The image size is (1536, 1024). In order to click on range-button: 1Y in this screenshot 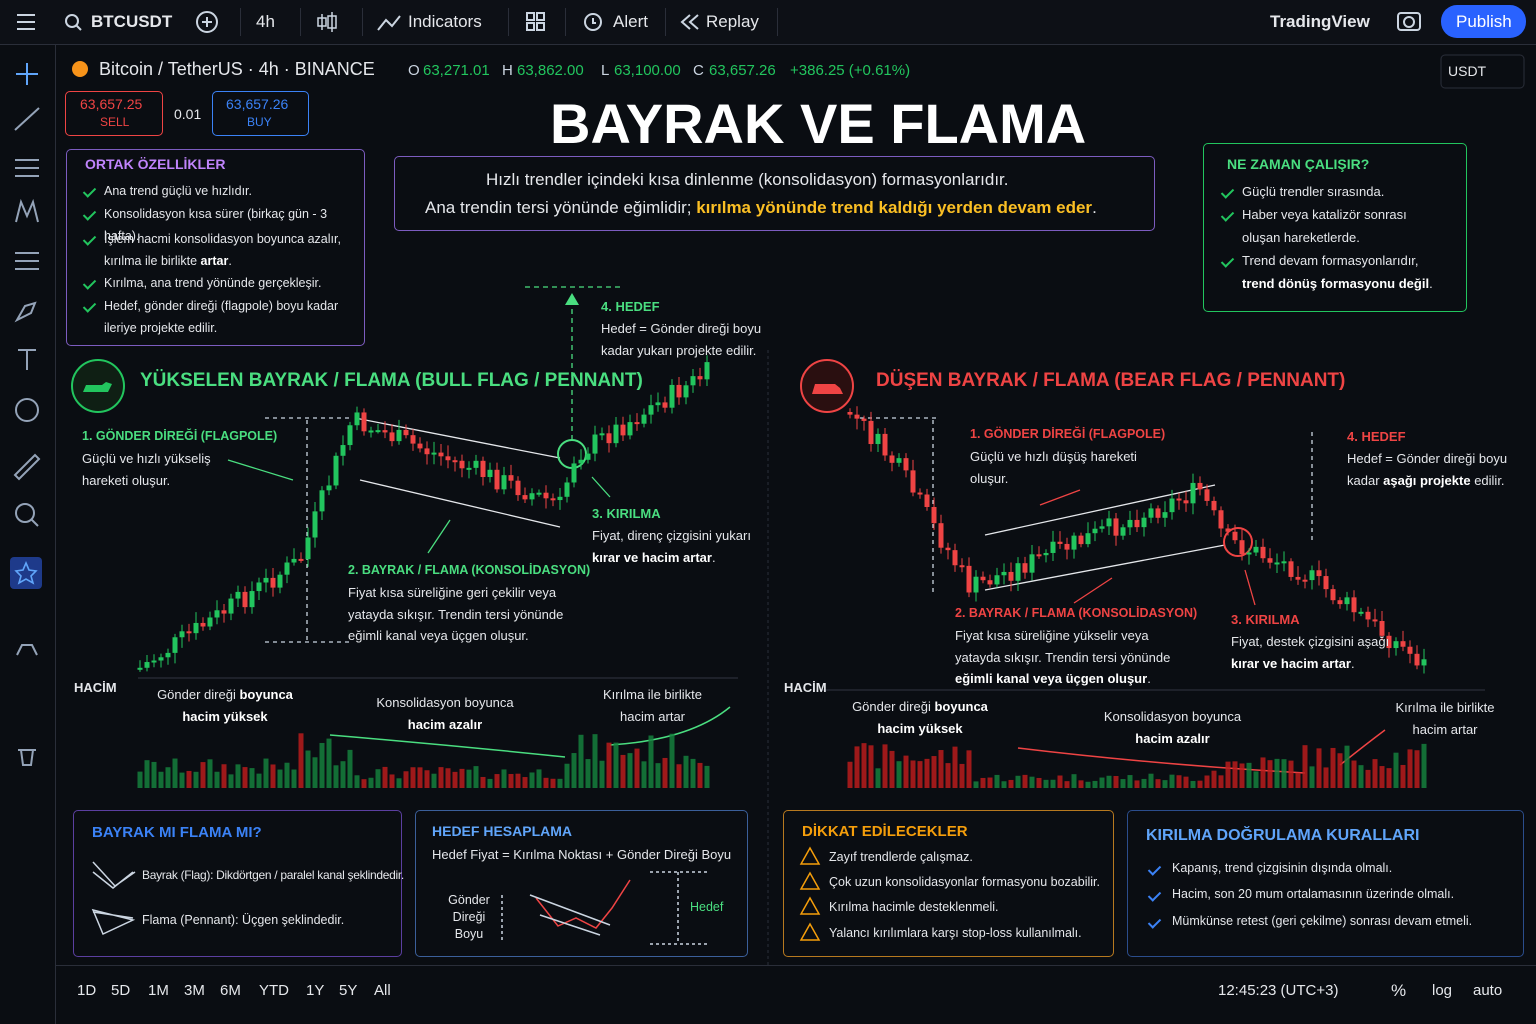, I will do `click(315, 990)`.